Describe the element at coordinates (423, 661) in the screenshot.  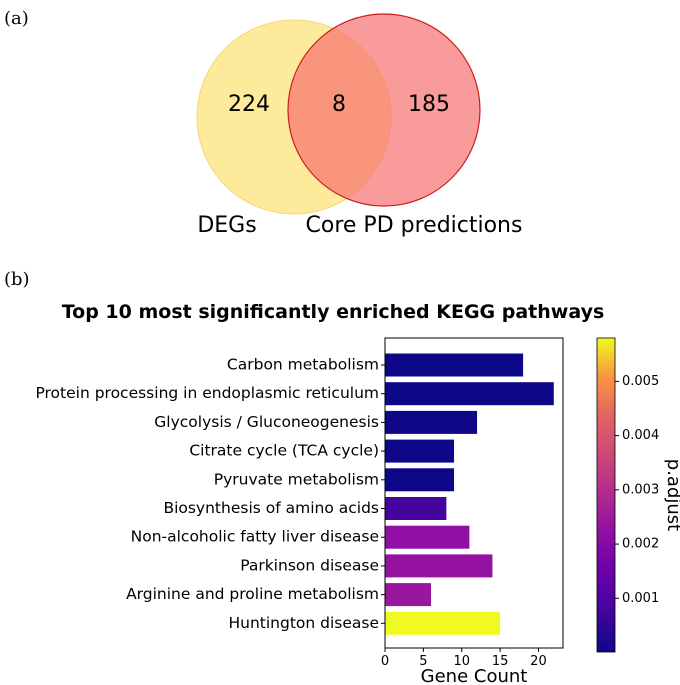
I see `x-tick-label: 5` at that location.